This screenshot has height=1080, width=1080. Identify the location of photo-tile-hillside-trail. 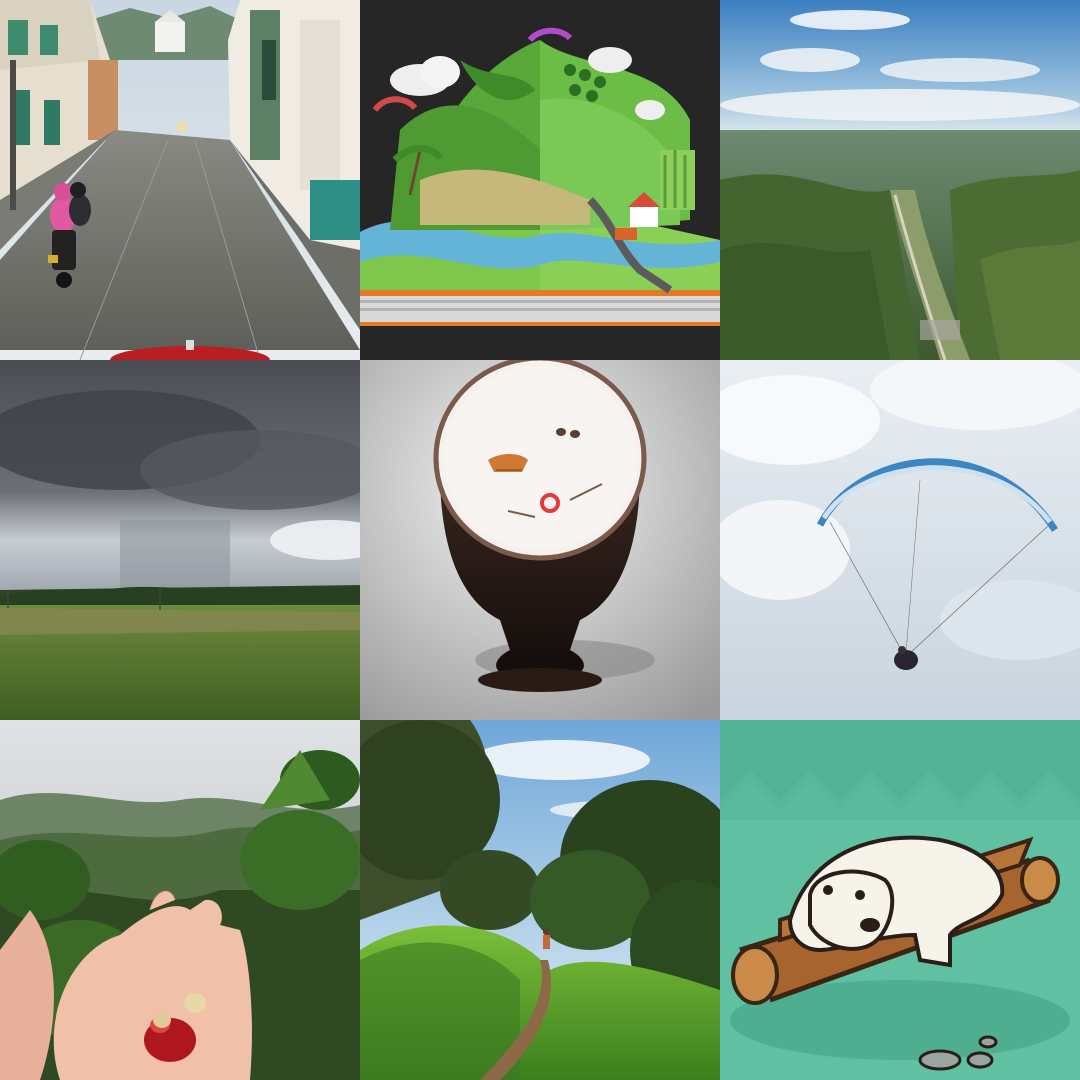
(540, 900).